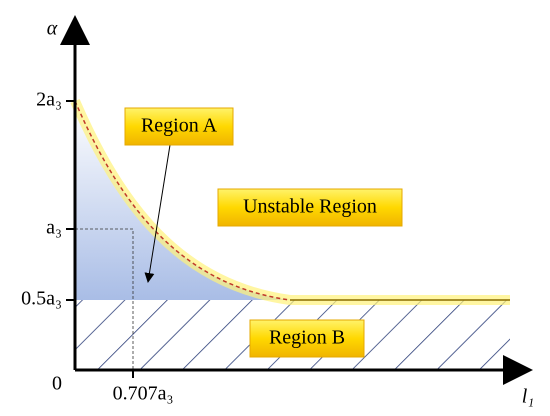  I want to click on origin-label: 0, so click(57, 384).